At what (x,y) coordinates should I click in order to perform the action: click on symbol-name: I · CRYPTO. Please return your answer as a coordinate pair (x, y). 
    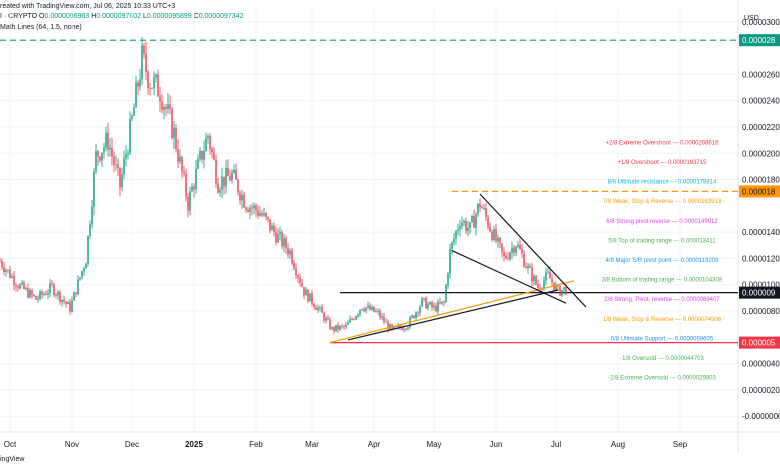
    Looking at the image, I should click on (19, 16).